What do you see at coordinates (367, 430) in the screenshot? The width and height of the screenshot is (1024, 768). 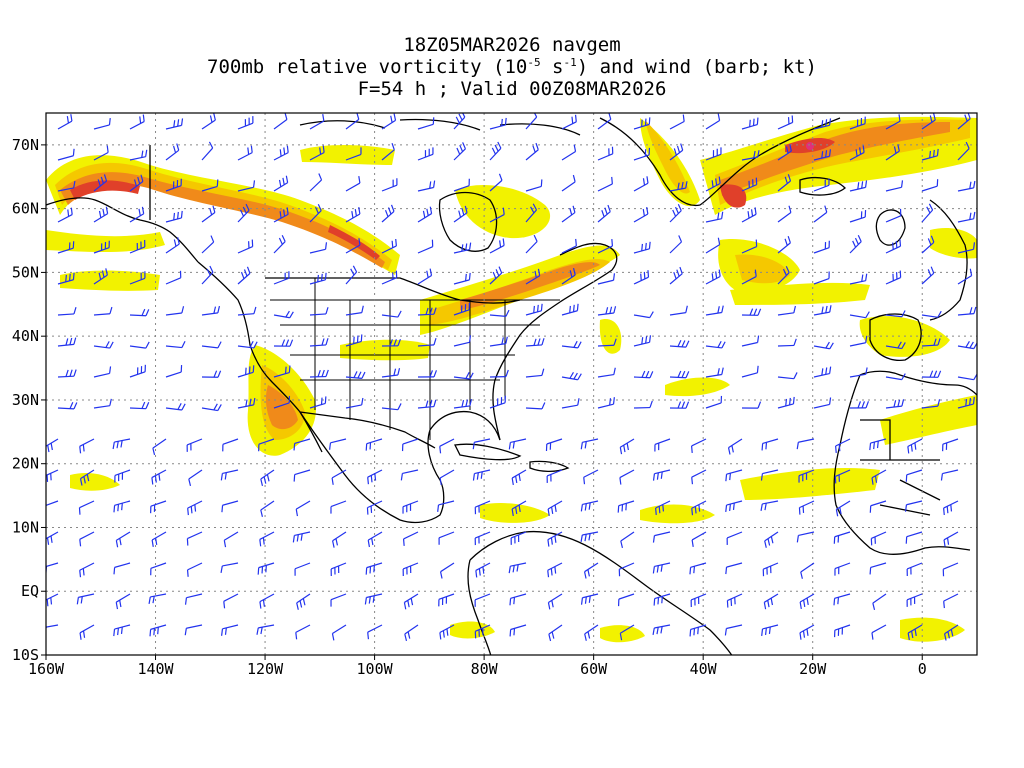 I see `border-us-mexico` at bounding box center [367, 430].